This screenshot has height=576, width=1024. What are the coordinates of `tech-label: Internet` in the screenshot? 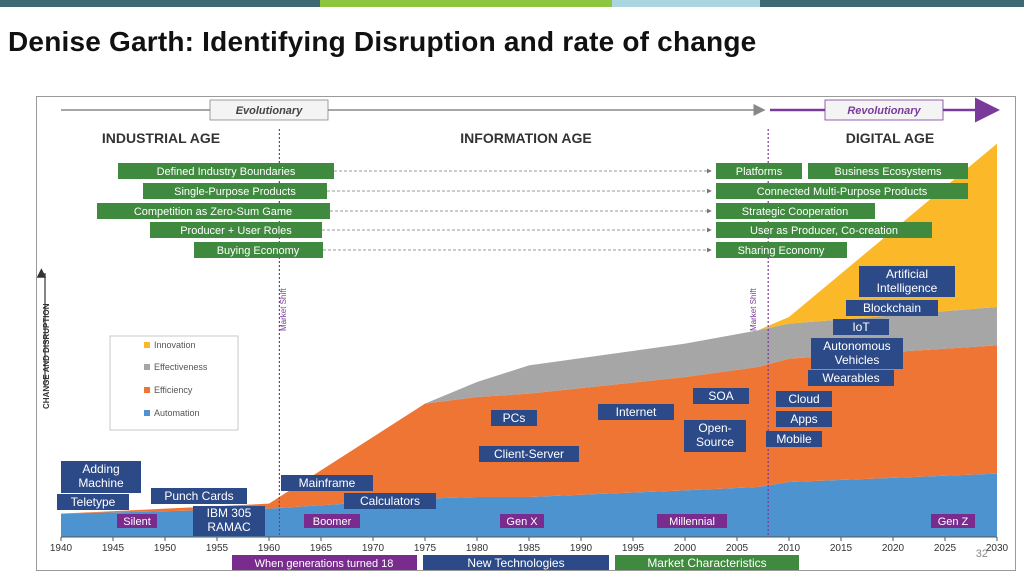 It's located at (636, 412).